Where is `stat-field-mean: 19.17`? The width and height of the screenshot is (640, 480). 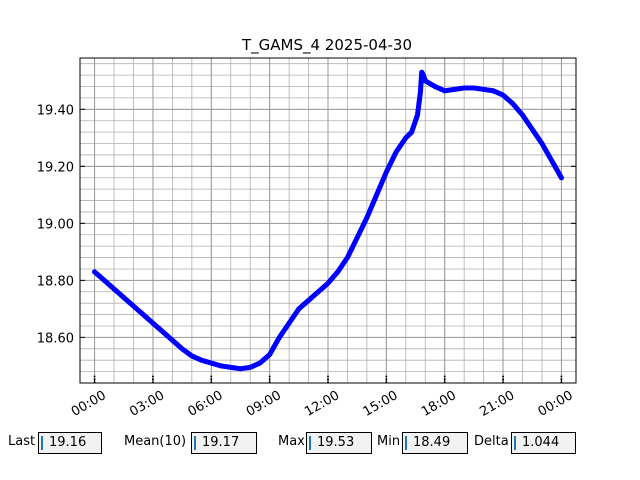
stat-field-mean: 19.17 is located at coordinates (224, 443).